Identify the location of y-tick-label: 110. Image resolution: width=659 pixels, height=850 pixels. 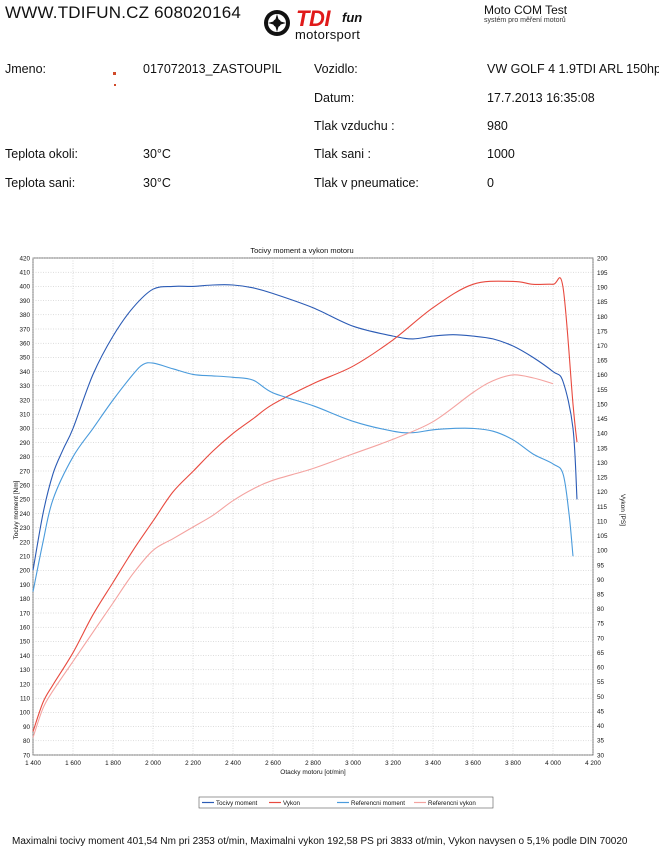
(25, 699).